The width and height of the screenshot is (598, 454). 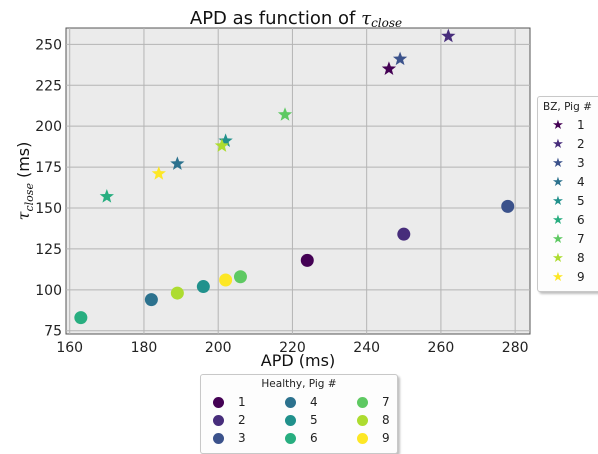 I want to click on x-tick-label: 160, so click(x=69, y=348).